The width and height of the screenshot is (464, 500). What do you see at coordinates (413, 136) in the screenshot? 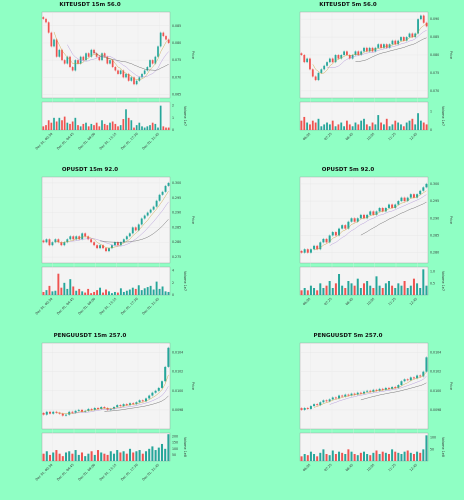
I see `x-tick-label: 12:45` at bounding box center [413, 136].